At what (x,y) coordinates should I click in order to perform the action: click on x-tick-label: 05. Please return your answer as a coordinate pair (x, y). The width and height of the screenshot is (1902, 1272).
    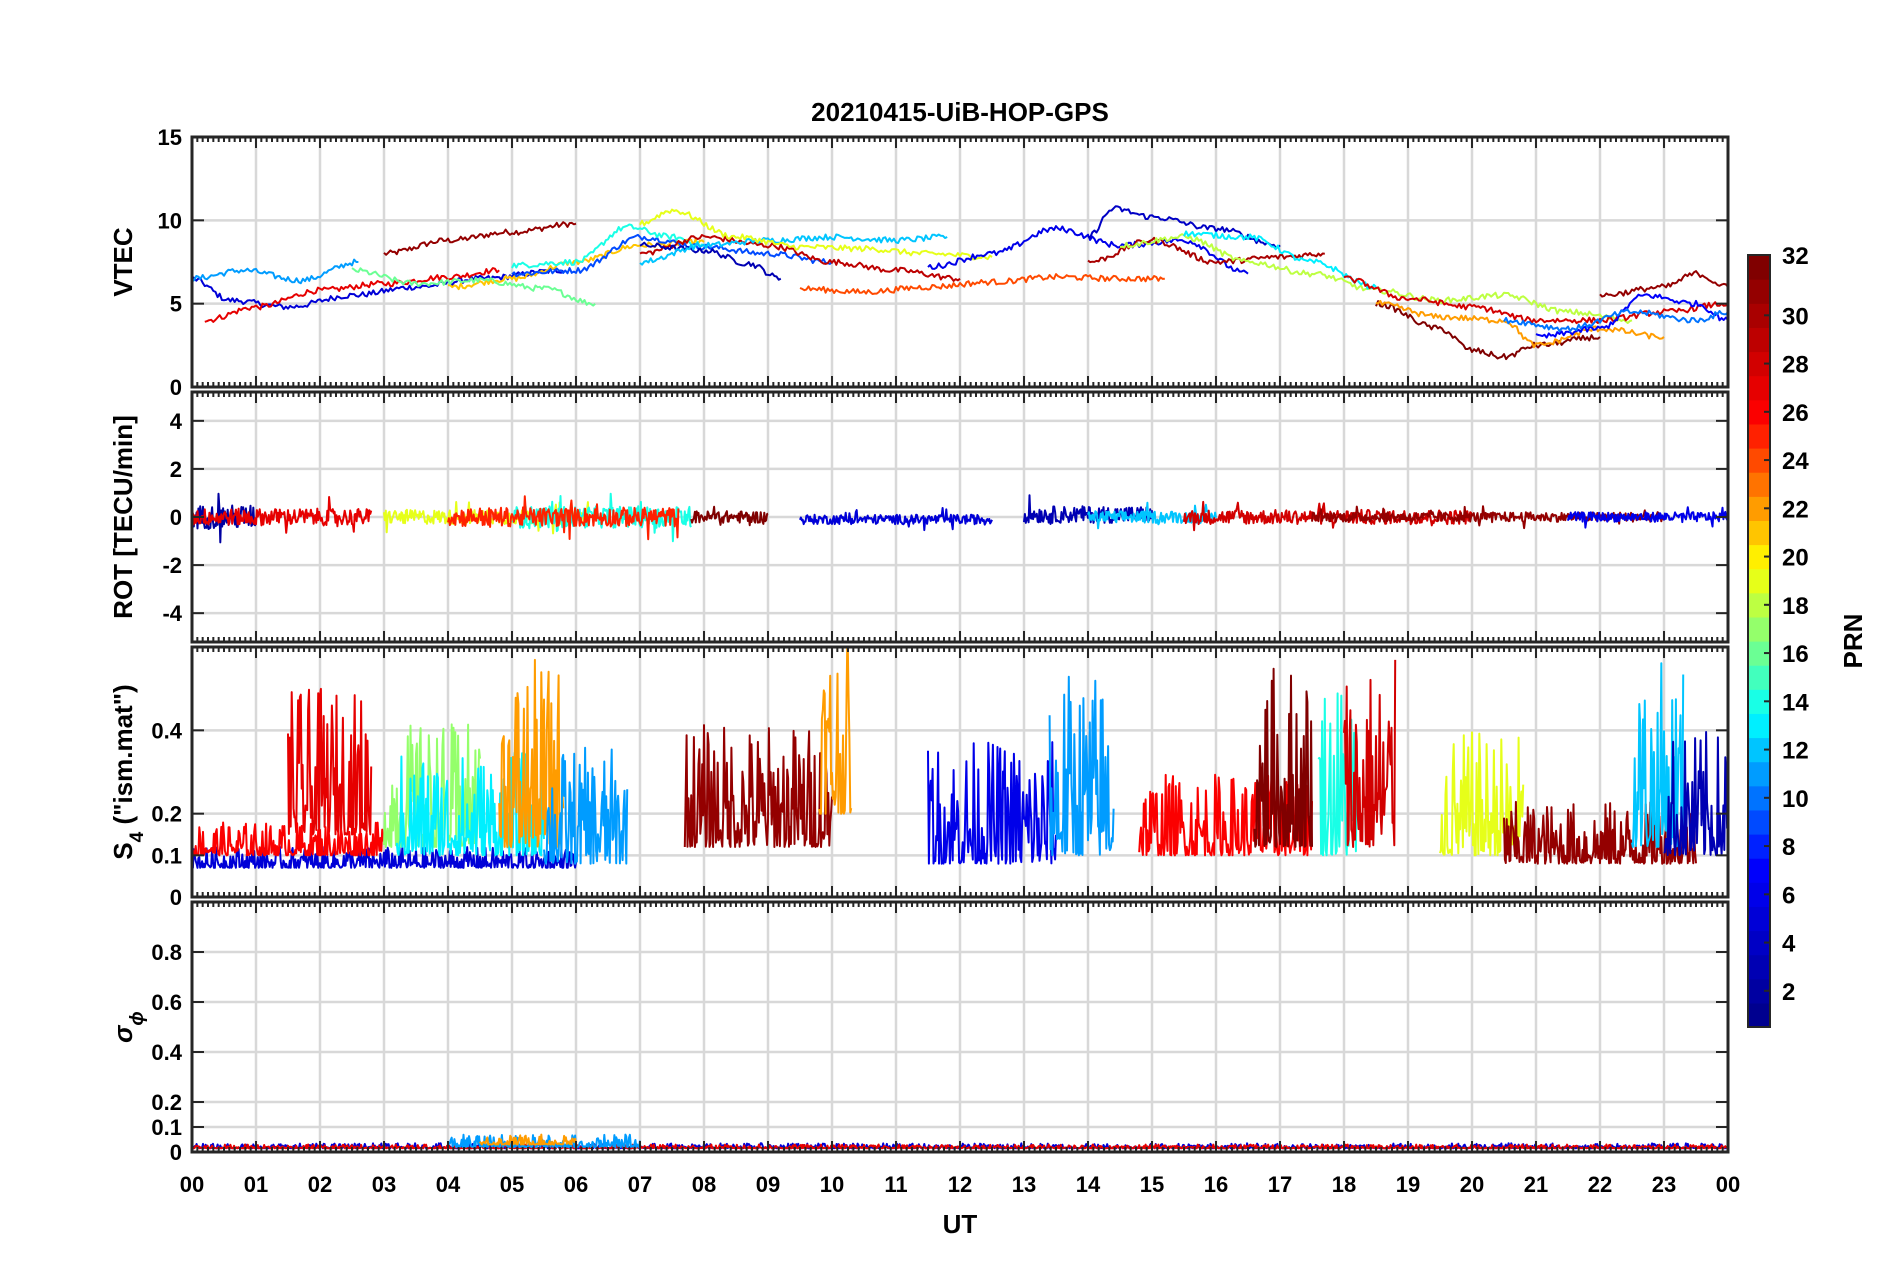
    Looking at the image, I should click on (512, 1184).